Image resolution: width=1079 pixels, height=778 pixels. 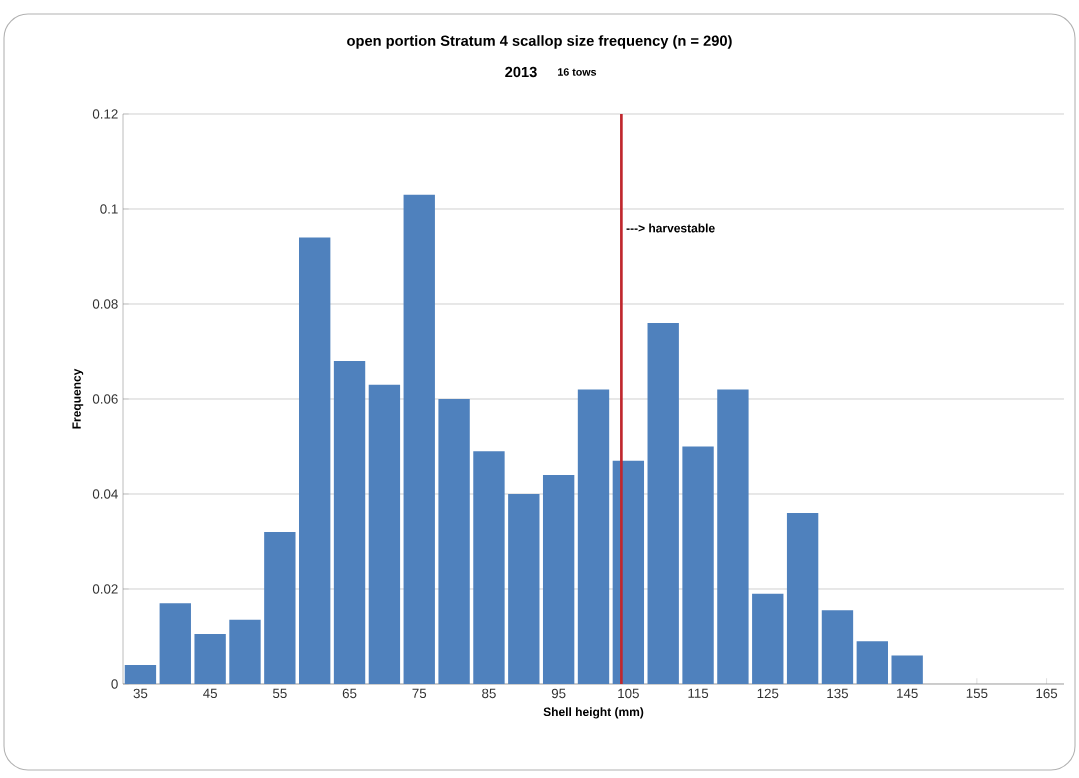 I want to click on x-tick-label: 75, so click(x=419, y=693).